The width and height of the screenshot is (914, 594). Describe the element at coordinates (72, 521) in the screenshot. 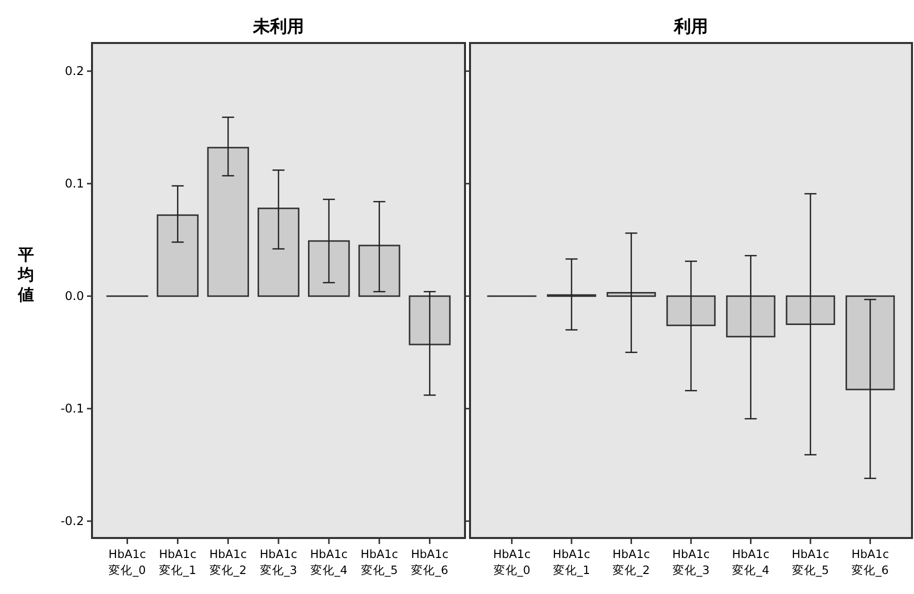

I see `y-tick-label: -0.2` at that location.